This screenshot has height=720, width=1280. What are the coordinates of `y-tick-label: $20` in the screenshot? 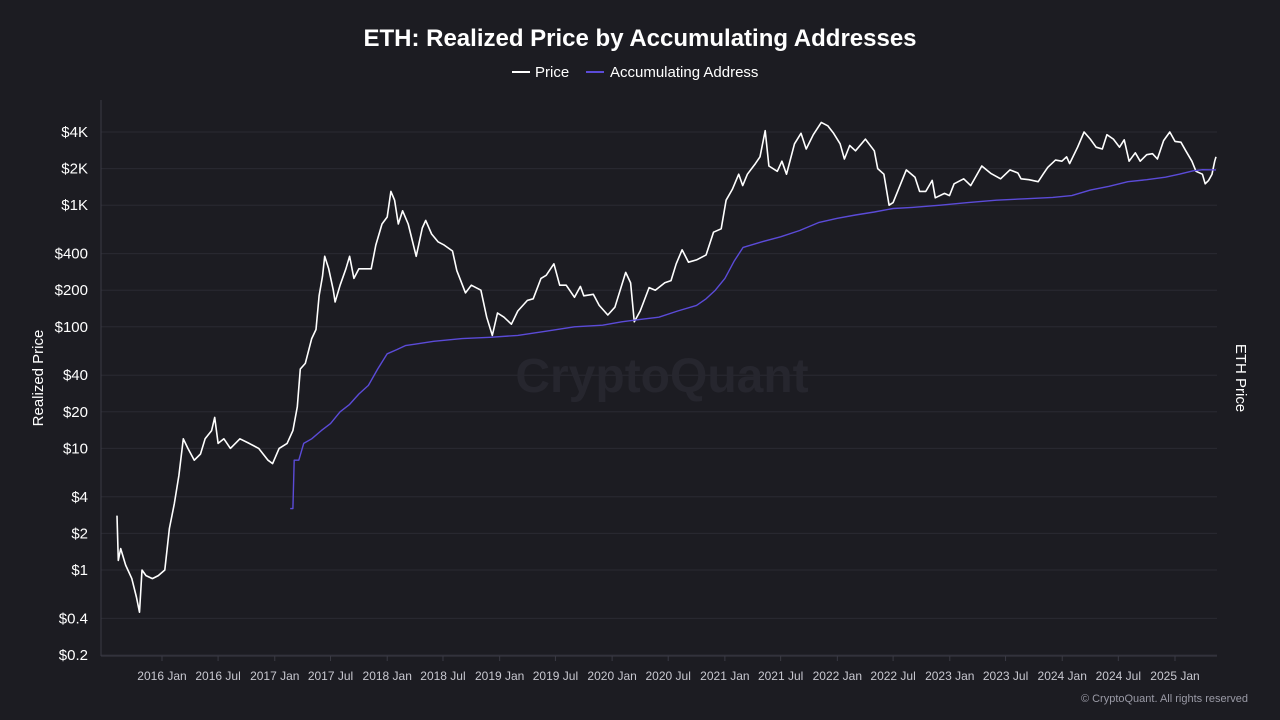 It's located at (75, 412).